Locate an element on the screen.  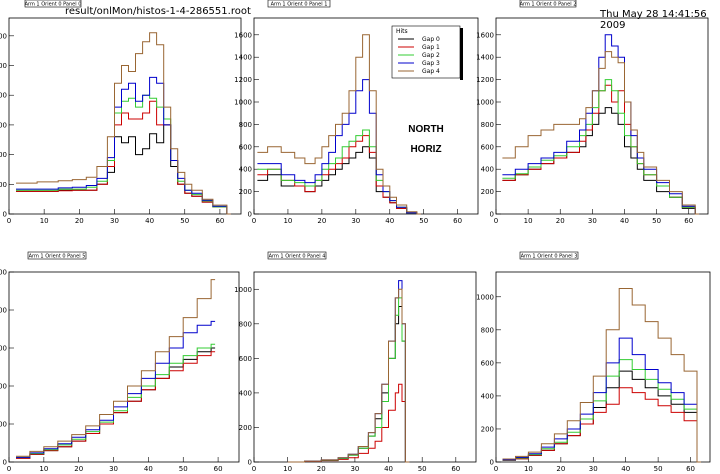
legend-shadow is located at coordinates (461, 54).